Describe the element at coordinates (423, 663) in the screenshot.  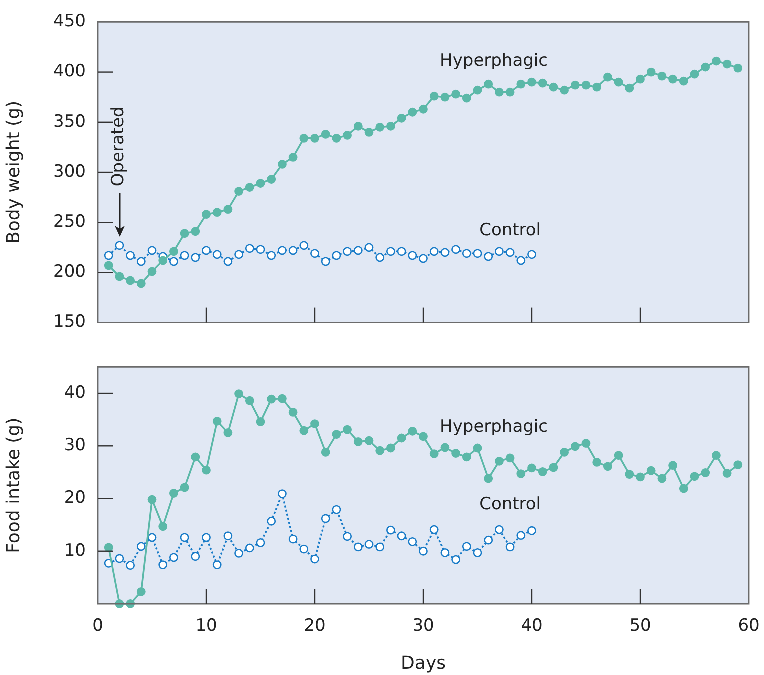
I see `x-axis-title: Days` at that location.